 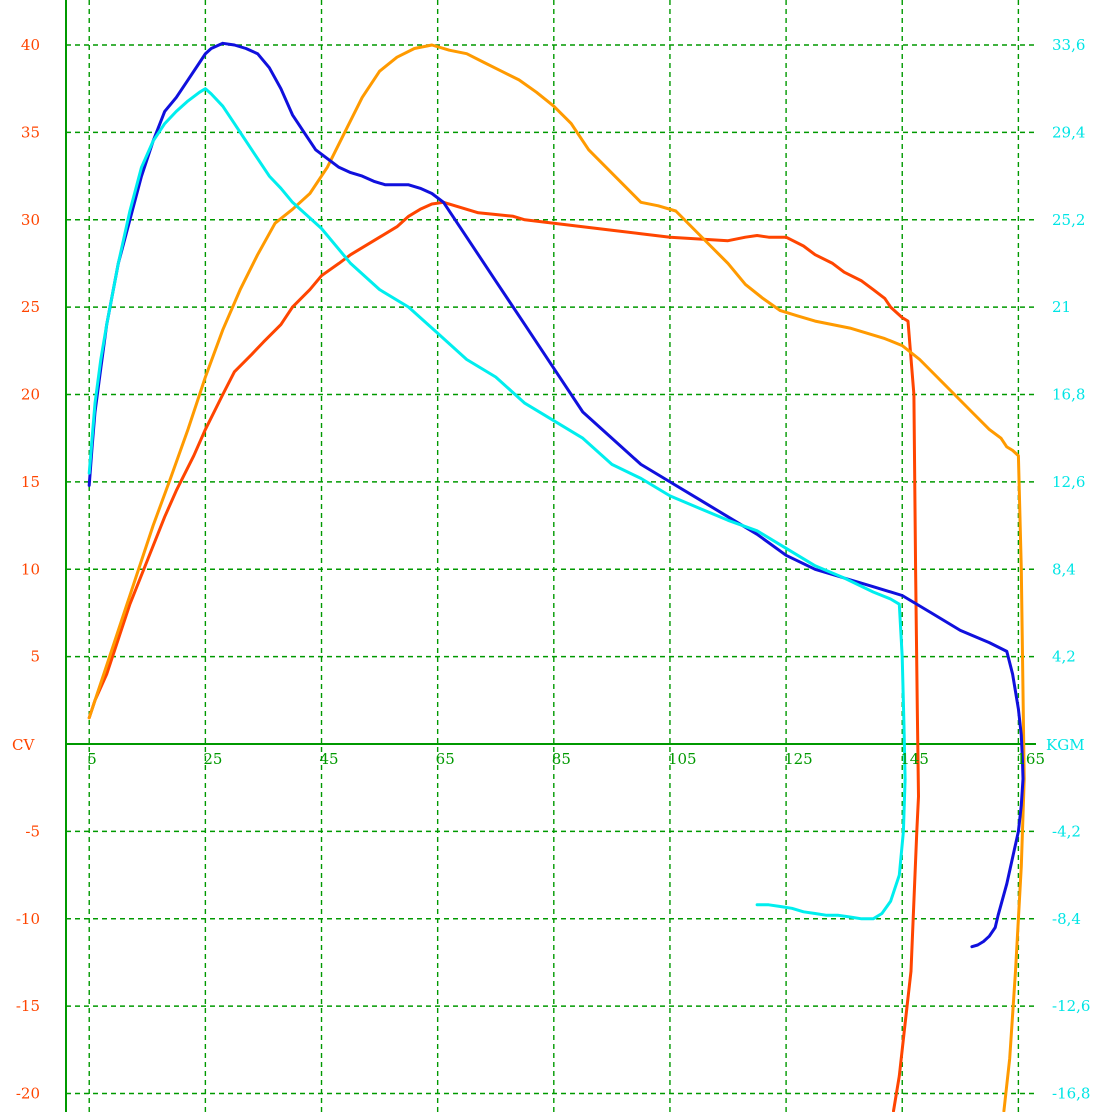 I want to click on left-unit-label: CV, so click(x=23, y=745).